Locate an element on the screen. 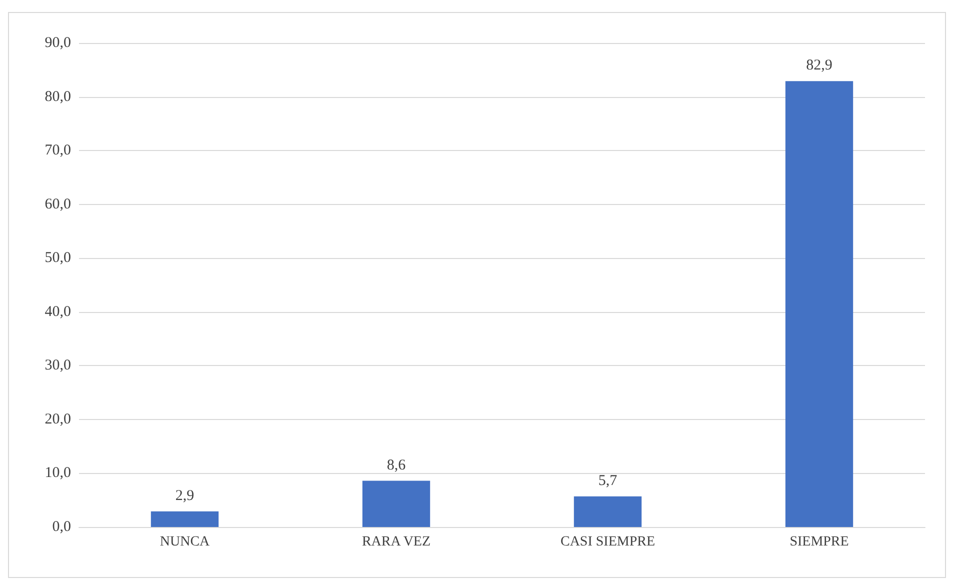 This screenshot has height=583, width=956. x-tick-label: CASI SIEMPRE is located at coordinates (608, 542).